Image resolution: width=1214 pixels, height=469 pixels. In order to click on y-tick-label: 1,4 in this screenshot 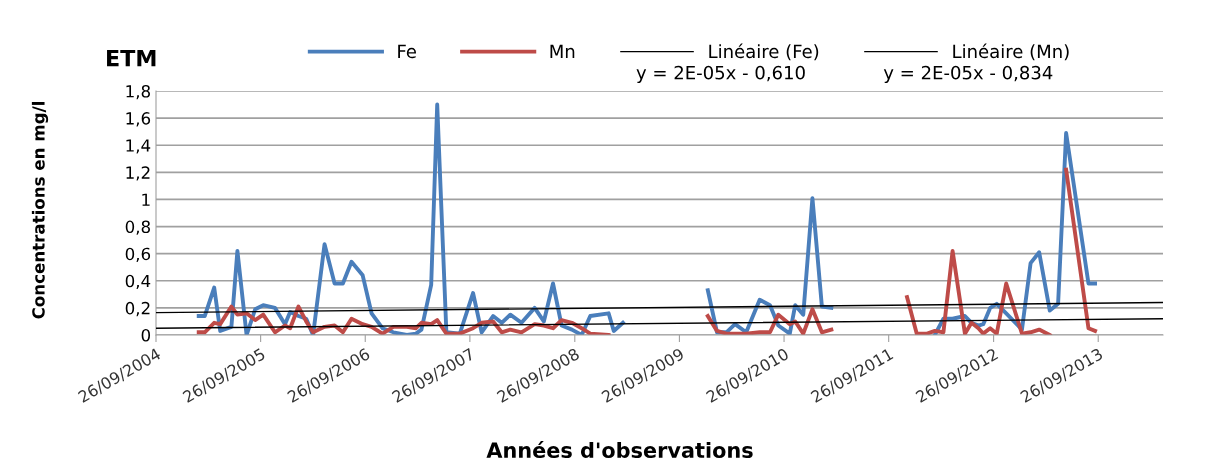, I will do `click(138, 146)`.